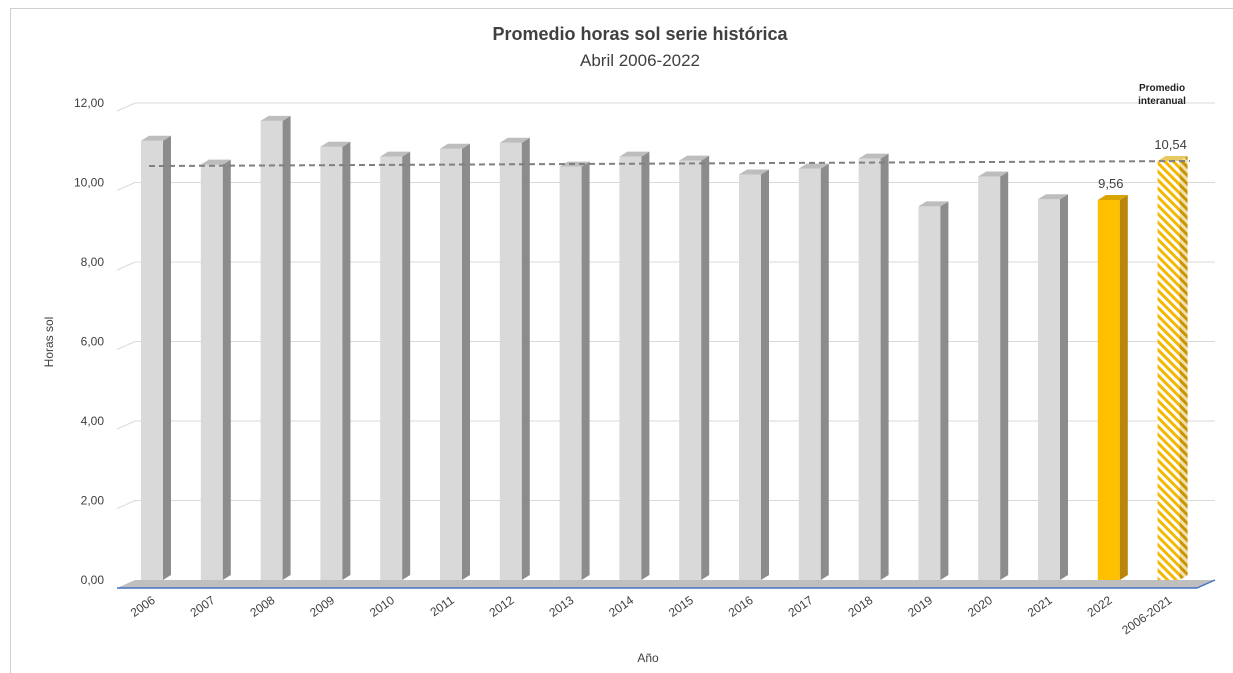 The image size is (1233, 673). Describe the element at coordinates (1100, 606) in the screenshot. I see `x-tick-label: 2022` at that location.